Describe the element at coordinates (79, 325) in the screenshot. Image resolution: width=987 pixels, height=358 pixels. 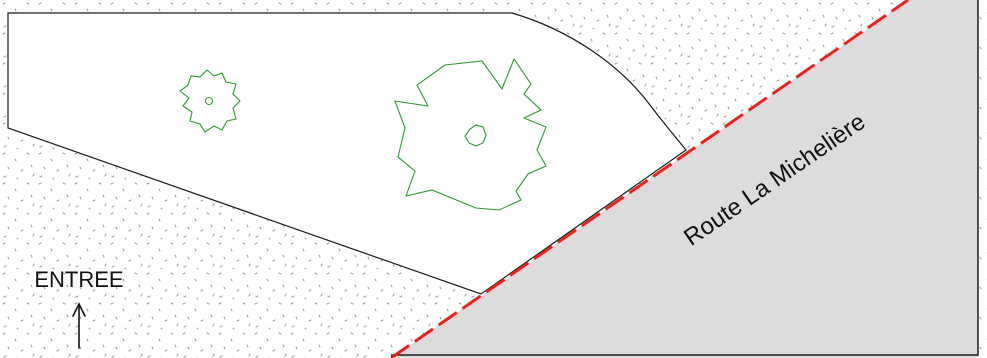
I see `up-arrow-icon` at that location.